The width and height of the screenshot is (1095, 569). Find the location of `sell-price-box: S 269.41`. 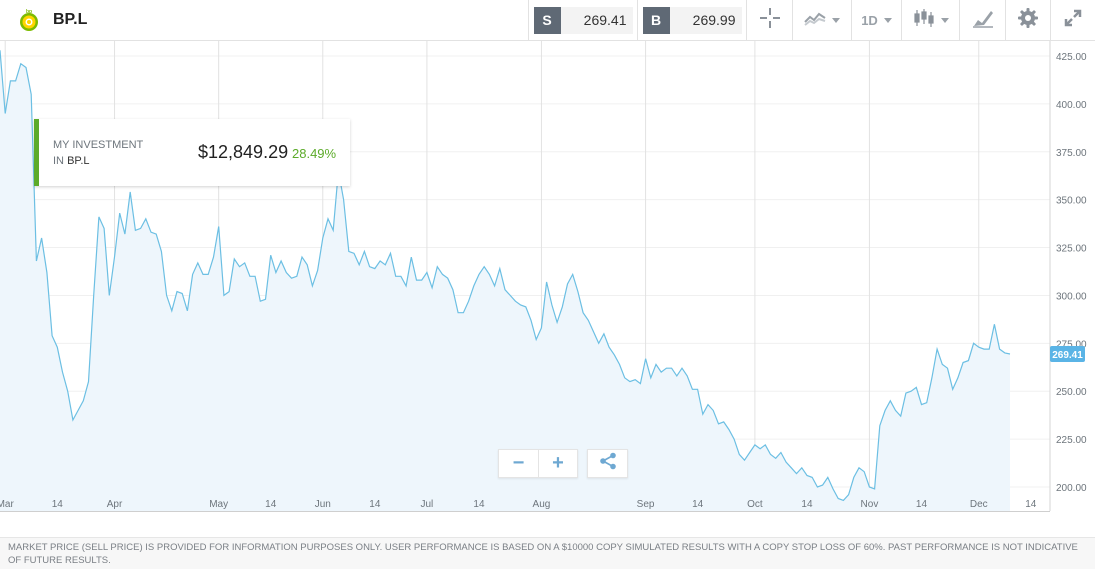

sell-price-box: S 269.41 is located at coordinates (582, 20).